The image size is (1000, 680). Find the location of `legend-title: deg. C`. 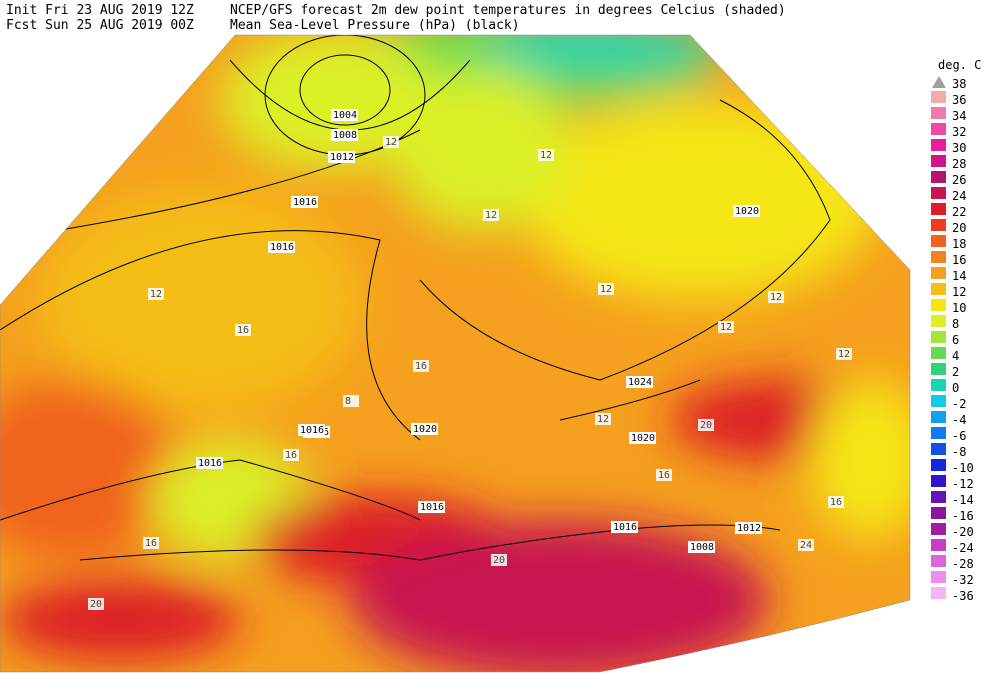

legend-title: deg. C is located at coordinates (959, 65).